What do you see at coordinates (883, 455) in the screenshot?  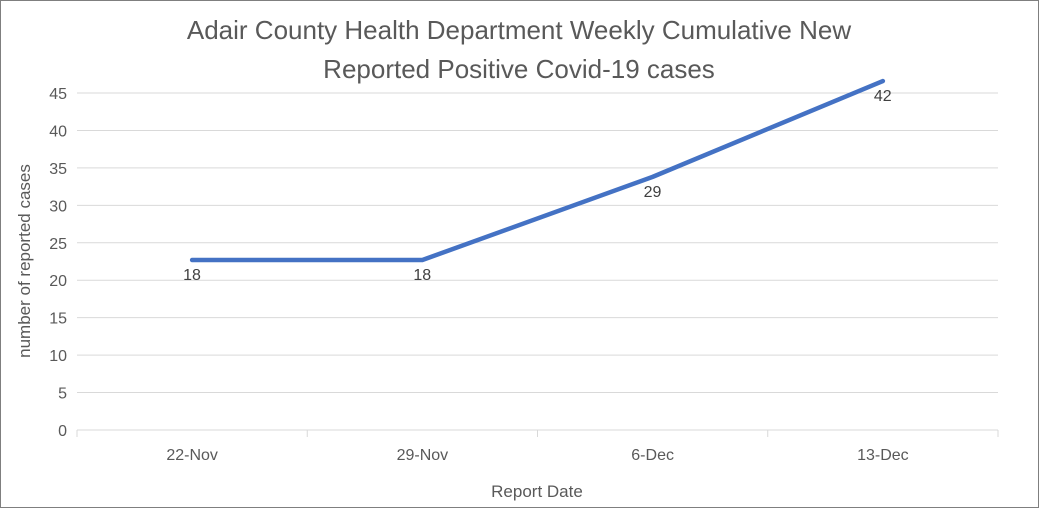 I see `x-tick-label: 13-Dec` at bounding box center [883, 455].